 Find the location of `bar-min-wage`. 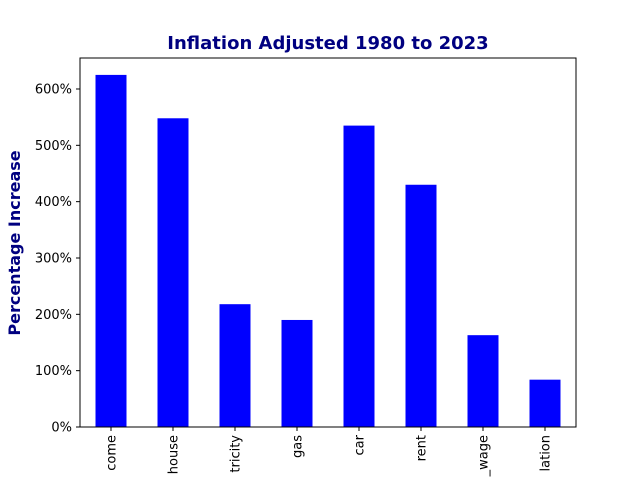

bar-min-wage is located at coordinates (483, 381).